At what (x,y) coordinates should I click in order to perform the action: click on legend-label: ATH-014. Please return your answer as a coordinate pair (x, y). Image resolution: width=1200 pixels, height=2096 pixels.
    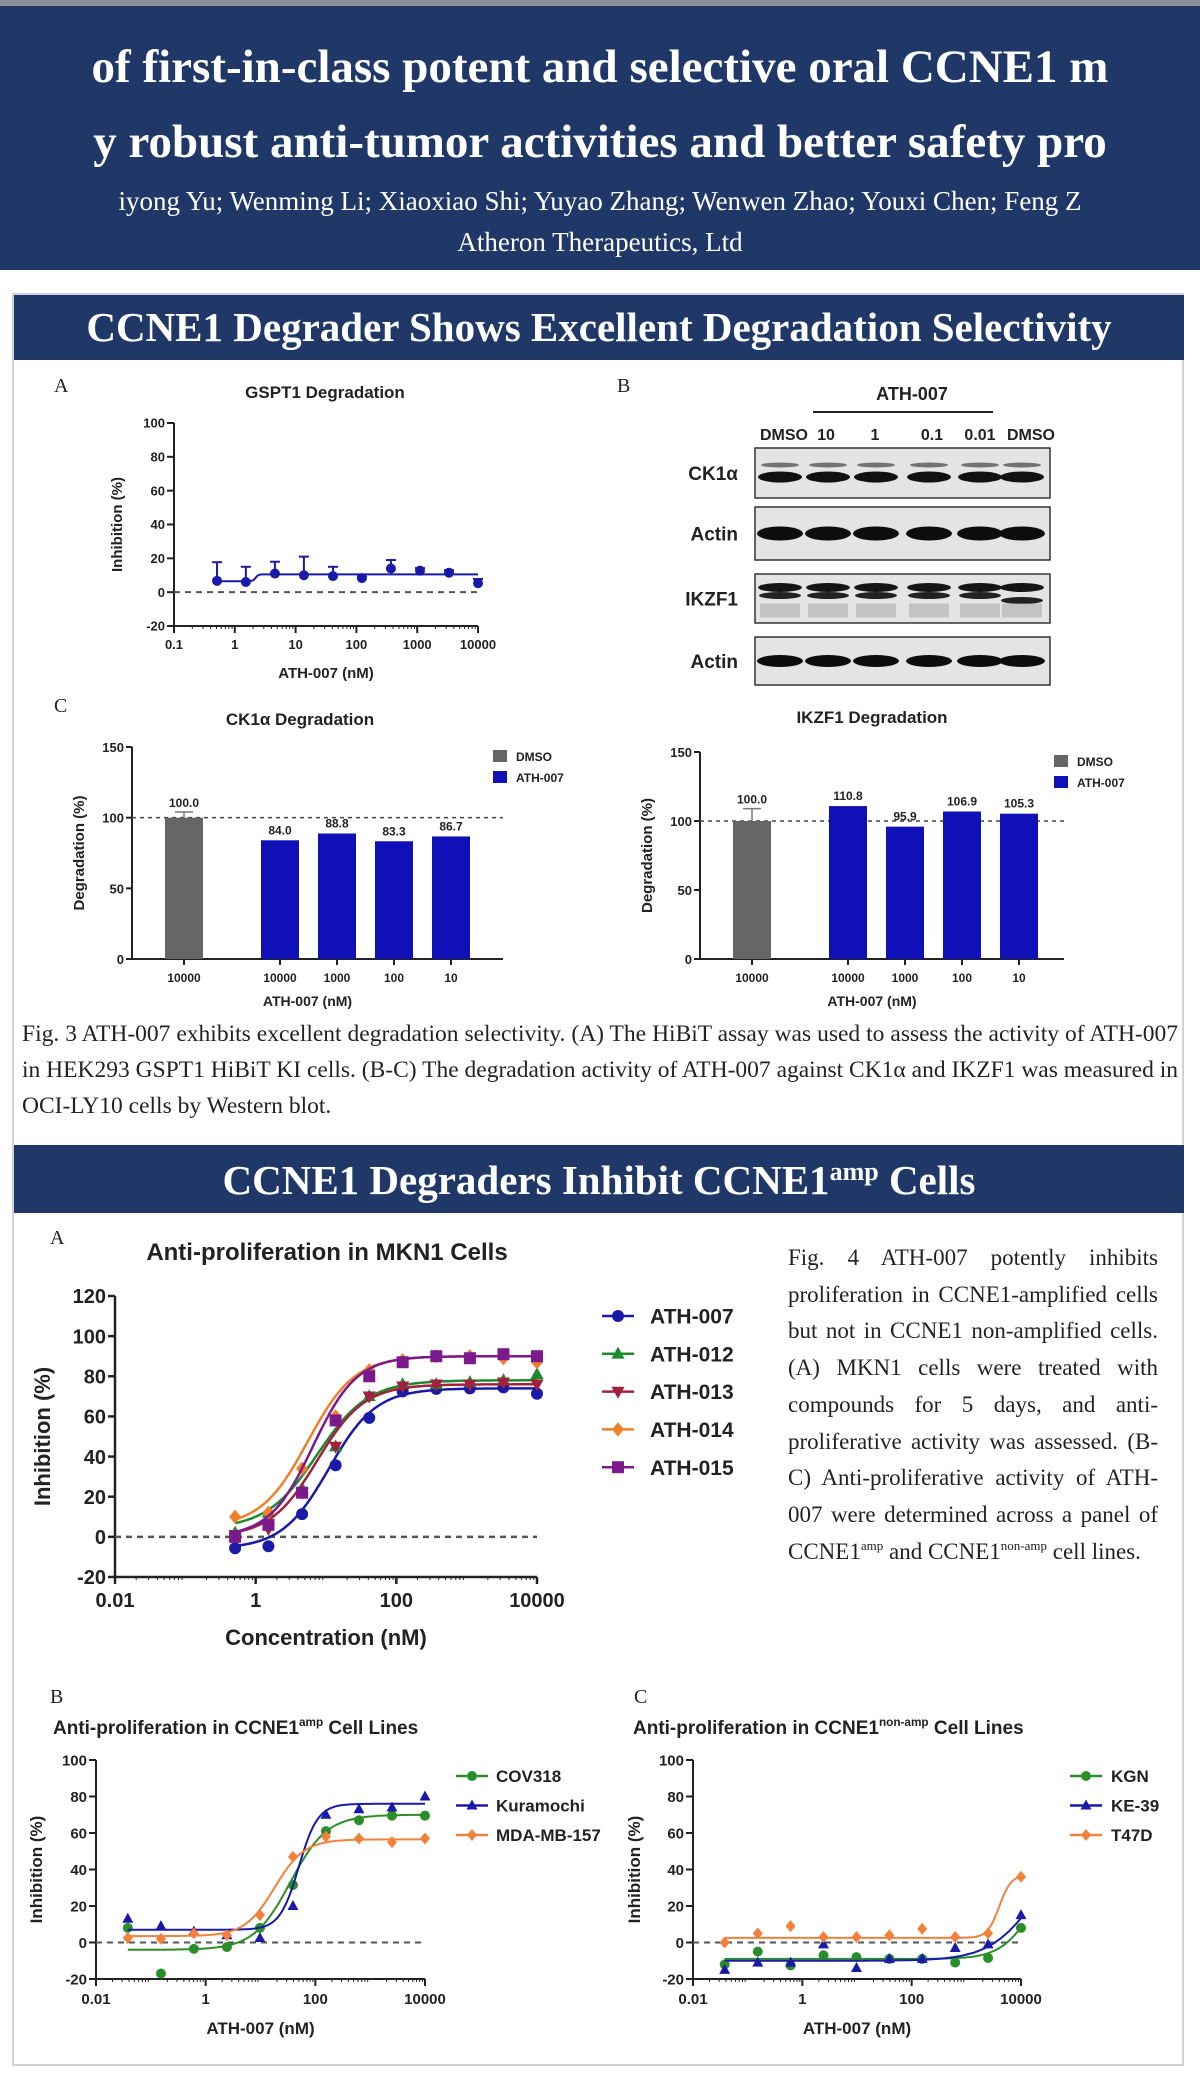
    Looking at the image, I should click on (692, 1430).